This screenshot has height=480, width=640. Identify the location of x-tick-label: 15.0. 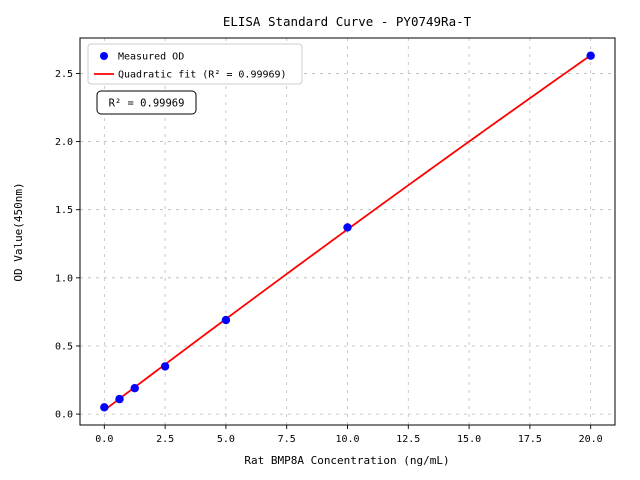
(469, 439).